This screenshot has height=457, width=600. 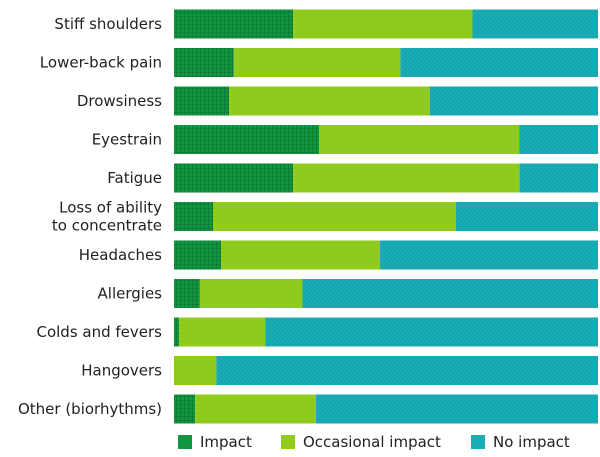 I want to click on bar-loss-of-ability-to-concentrate-impact, so click(x=194, y=216).